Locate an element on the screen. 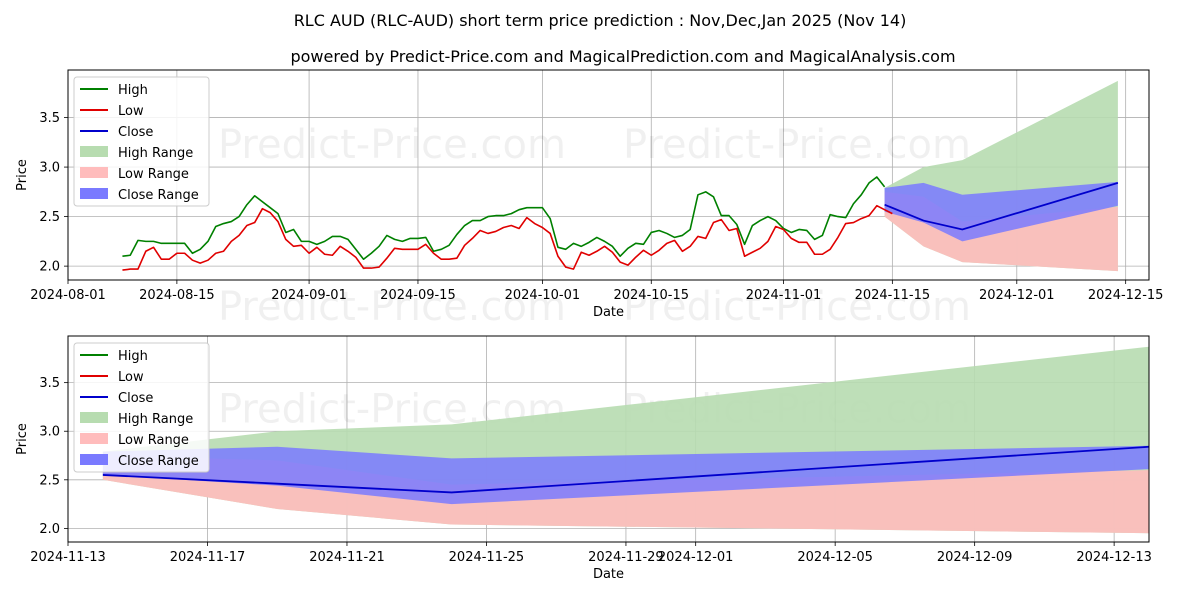 The height and width of the screenshot is (600, 1200). x-tick-label: 2024-11-15 is located at coordinates (893, 295).